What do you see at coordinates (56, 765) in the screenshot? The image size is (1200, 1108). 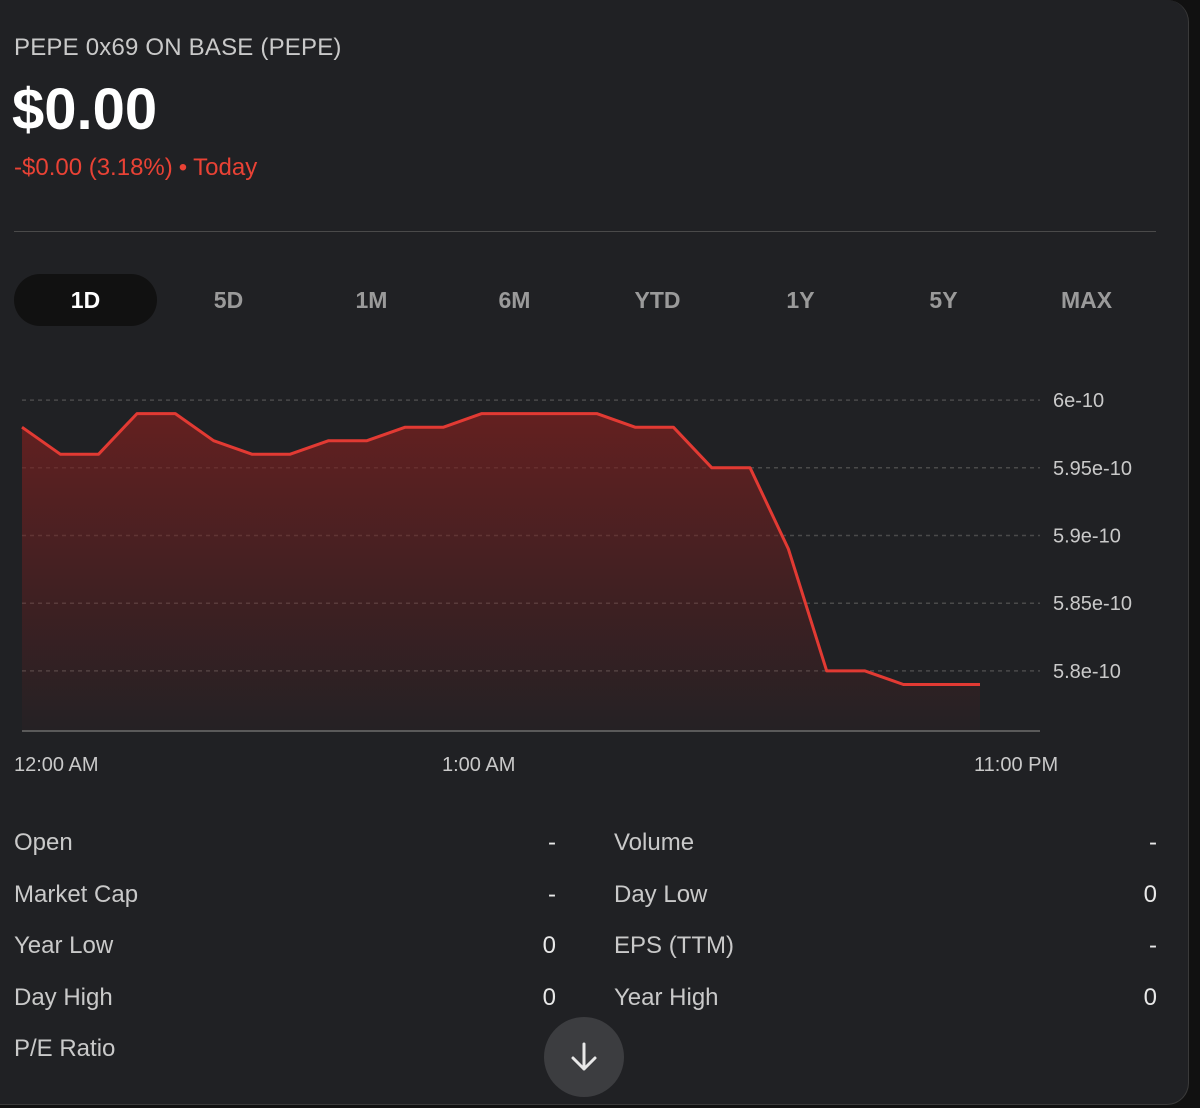 I see `x-tick-label: 12:00 AM` at bounding box center [56, 765].